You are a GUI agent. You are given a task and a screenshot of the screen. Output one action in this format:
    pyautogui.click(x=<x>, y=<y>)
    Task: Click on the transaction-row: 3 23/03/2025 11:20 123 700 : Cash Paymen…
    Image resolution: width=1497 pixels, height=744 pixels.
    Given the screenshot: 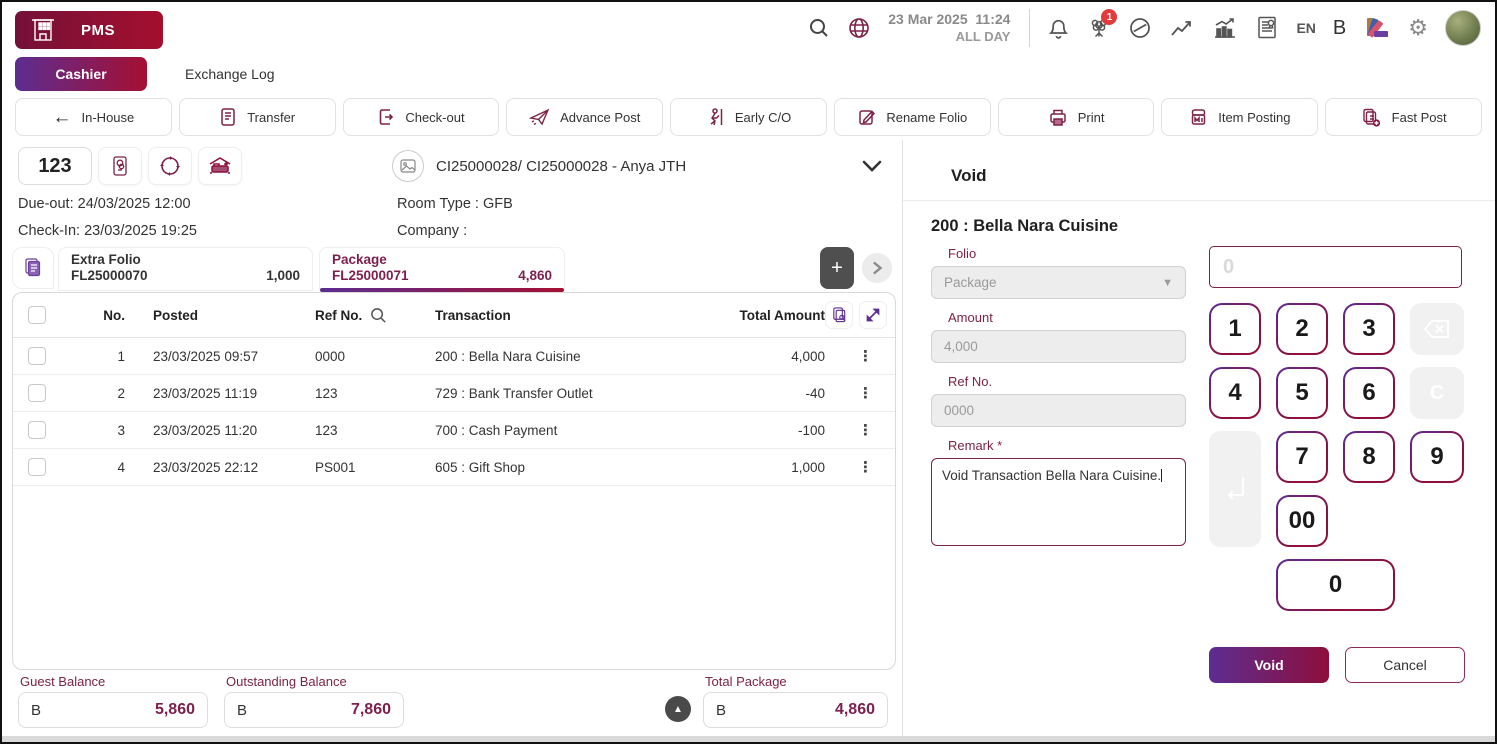 What is the action you would take?
    pyautogui.click(x=454, y=430)
    